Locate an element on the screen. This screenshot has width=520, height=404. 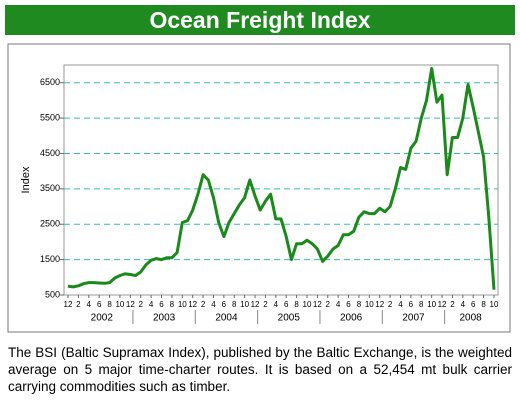
y-tick-label: 3500 is located at coordinates (50, 188).